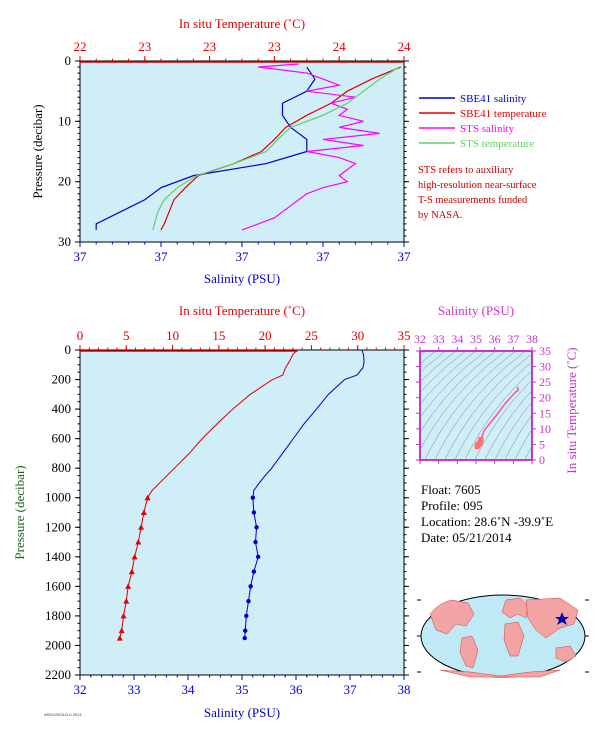 The image size is (601, 741). Describe the element at coordinates (64, 120) in the screenshot. I see `top-pressure-tick-label: 10` at that location.